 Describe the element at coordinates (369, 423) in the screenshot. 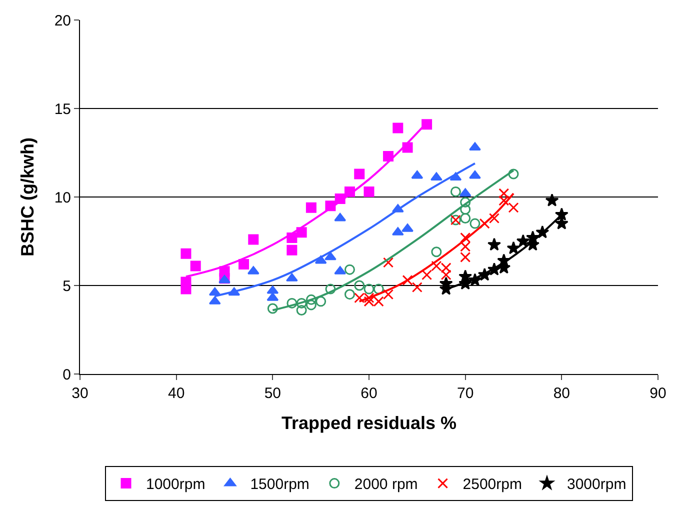

I see `x-axis-title: Trapped residuals %` at that location.